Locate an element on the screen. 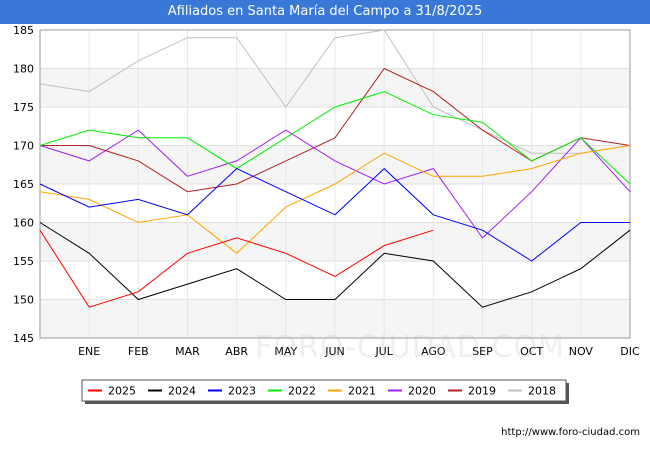 The width and height of the screenshot is (650, 450). y-tick-label: 160 is located at coordinates (23, 223).